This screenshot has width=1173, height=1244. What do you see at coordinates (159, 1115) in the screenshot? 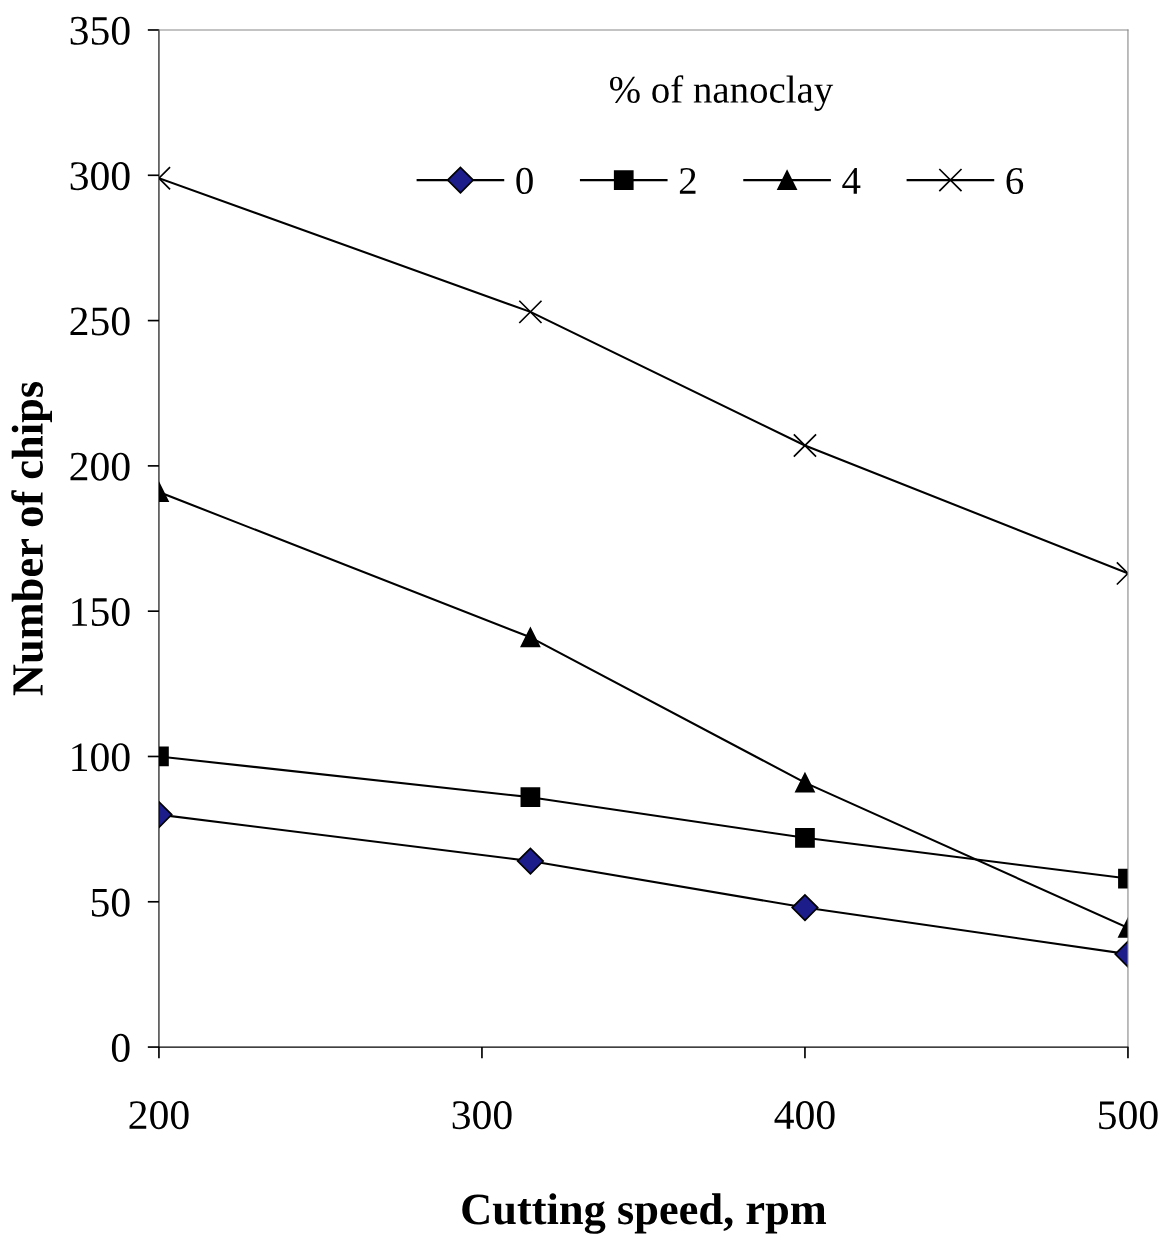
I see `x-tick-label: 200` at bounding box center [159, 1115].